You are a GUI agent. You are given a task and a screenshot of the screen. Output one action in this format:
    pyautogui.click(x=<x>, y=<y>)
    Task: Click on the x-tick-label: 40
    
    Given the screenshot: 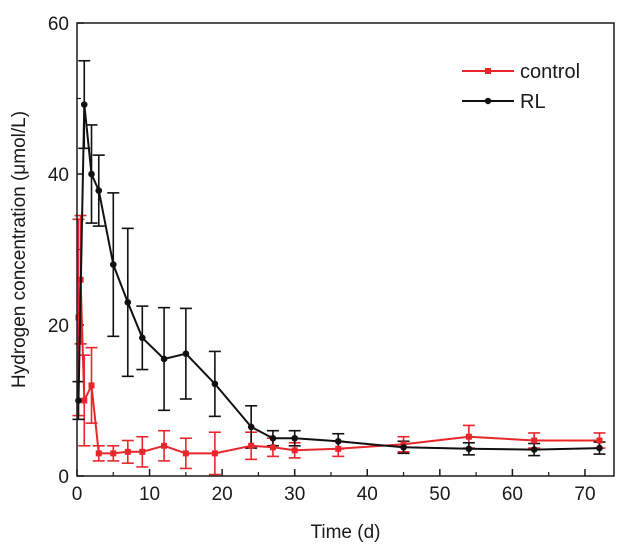 What is the action you would take?
    pyautogui.click(x=367, y=494)
    